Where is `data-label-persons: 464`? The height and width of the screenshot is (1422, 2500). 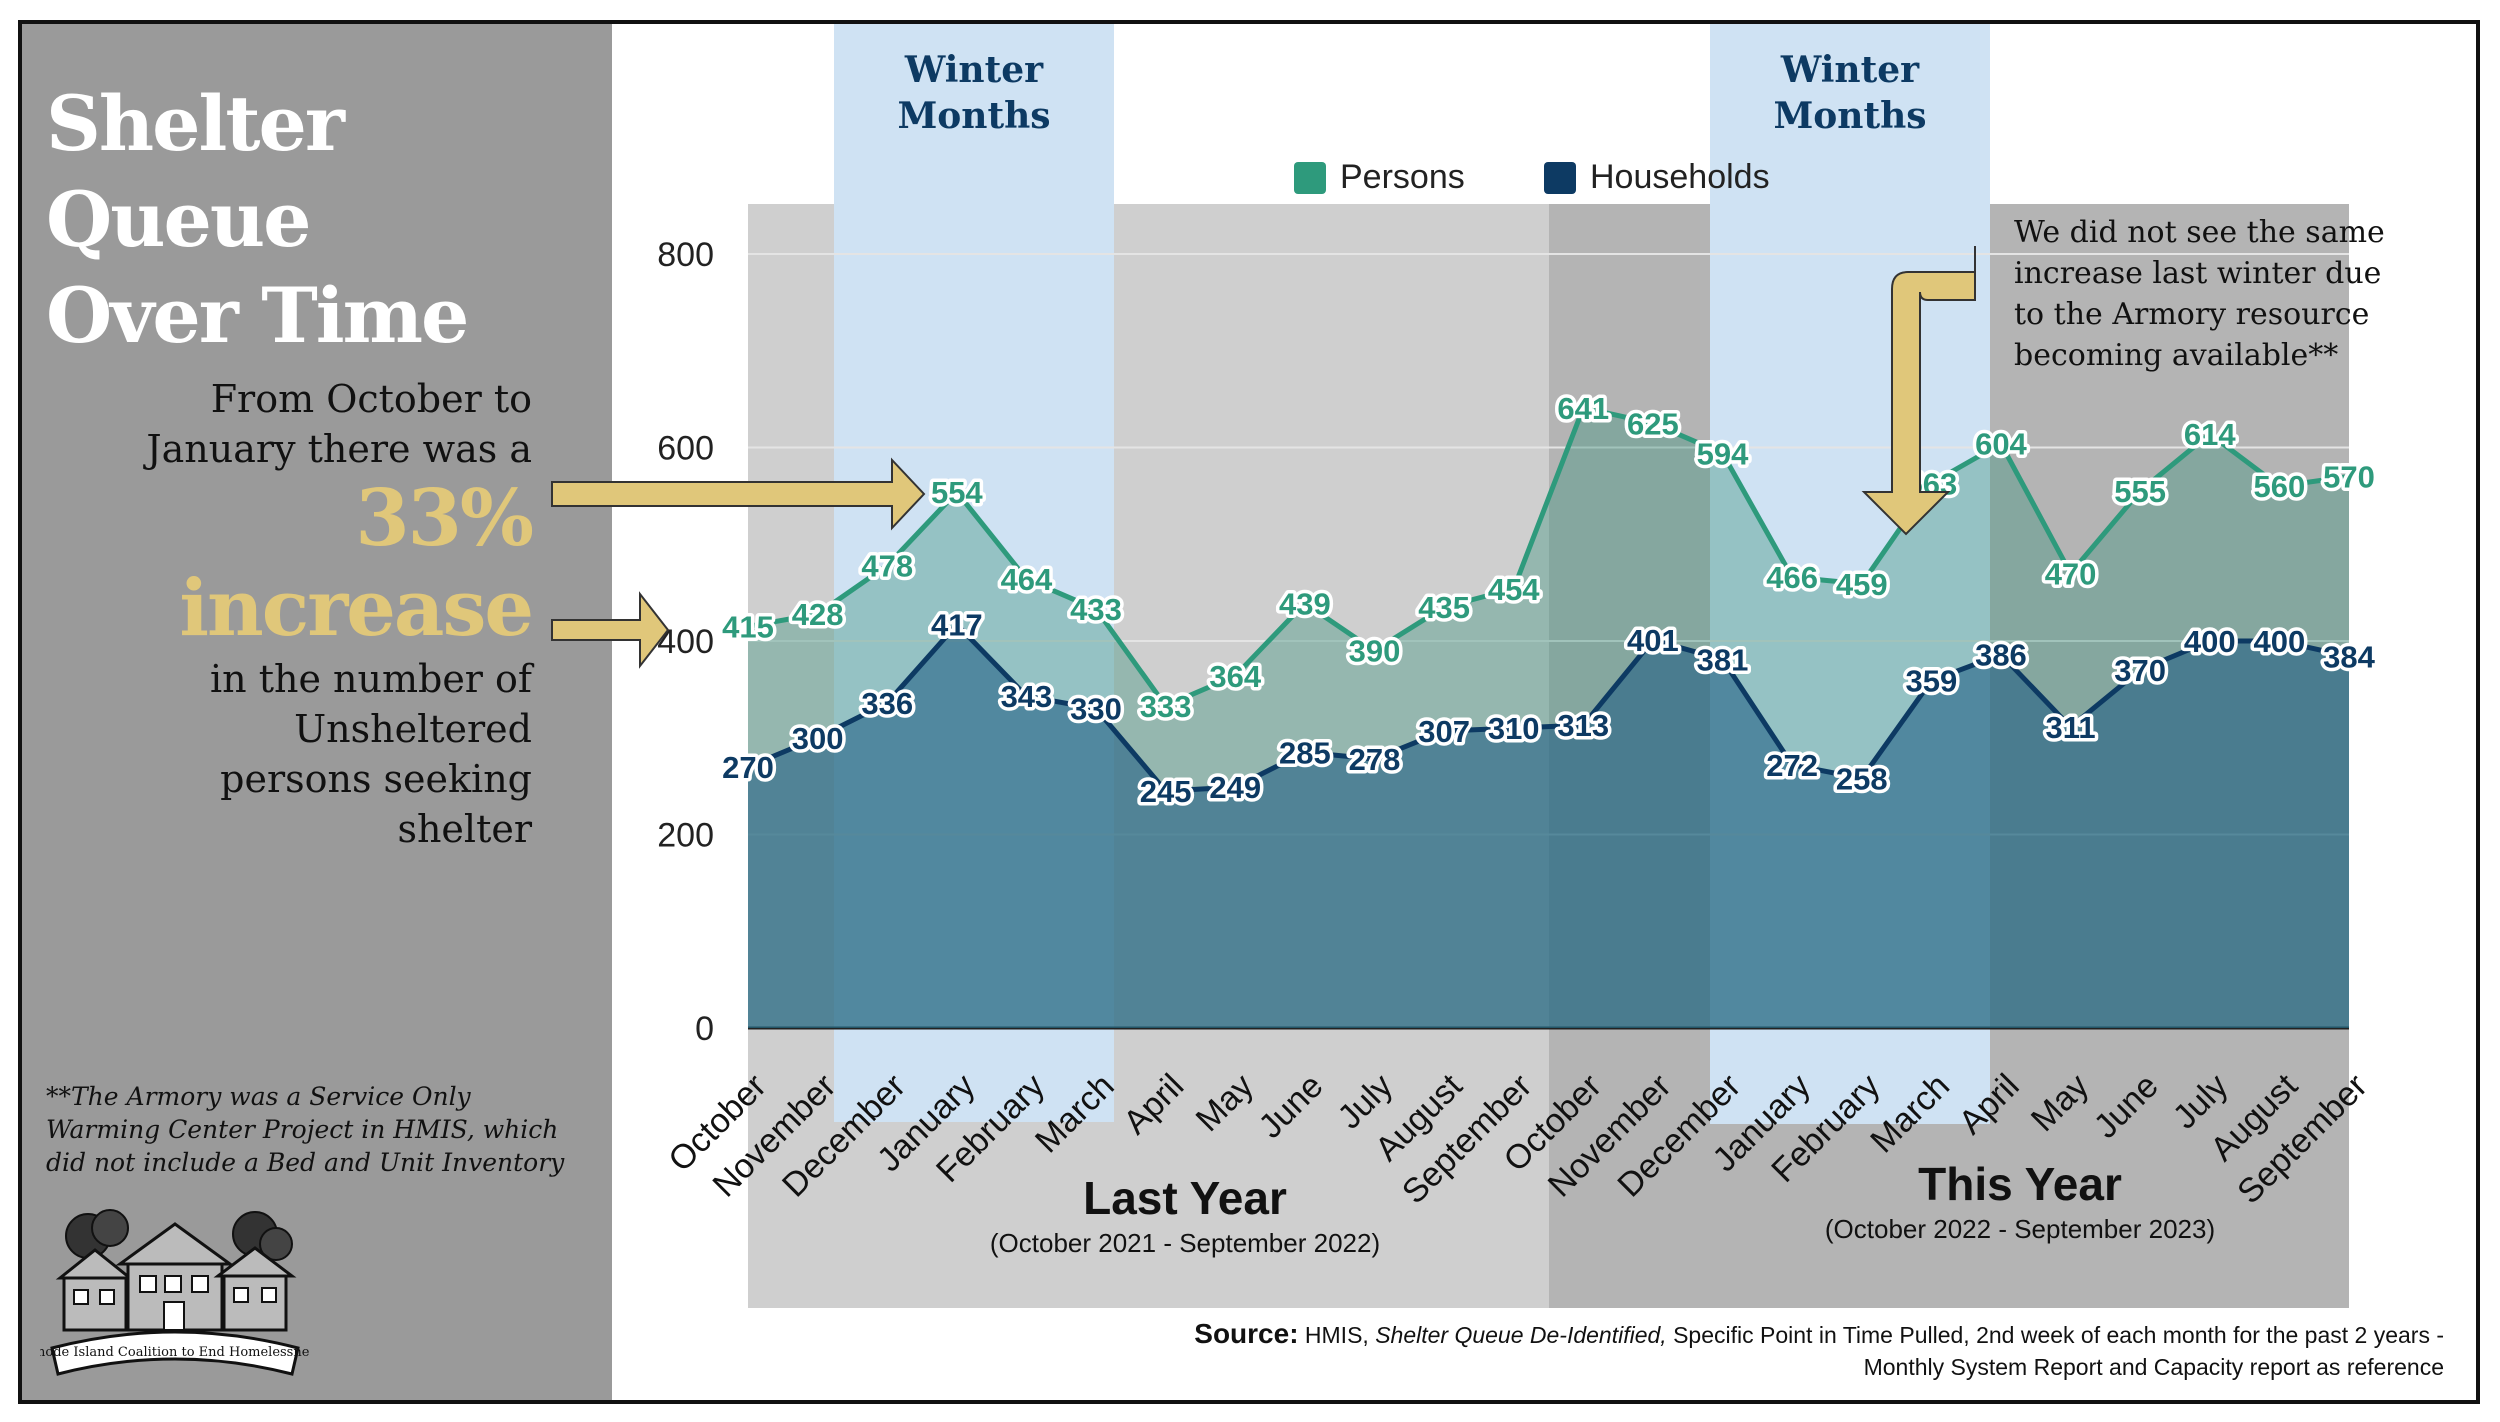 data-label-persons: 464 is located at coordinates (1027, 579).